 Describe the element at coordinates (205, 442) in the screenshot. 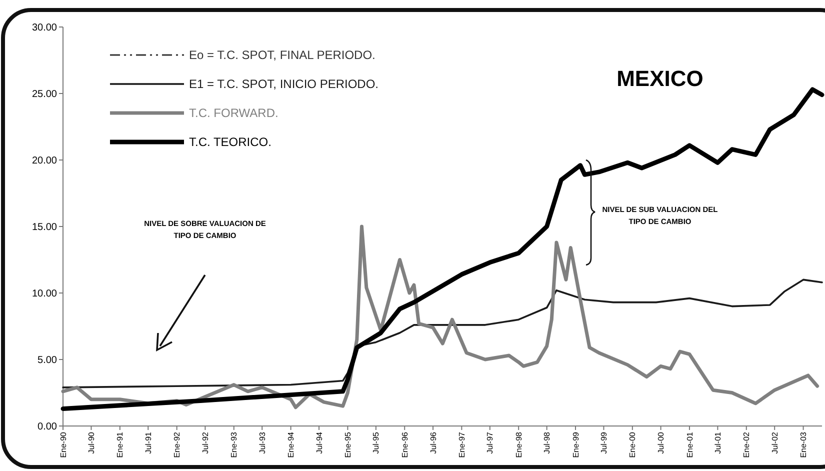

I see `x-tick-label: Jul-92` at that location.